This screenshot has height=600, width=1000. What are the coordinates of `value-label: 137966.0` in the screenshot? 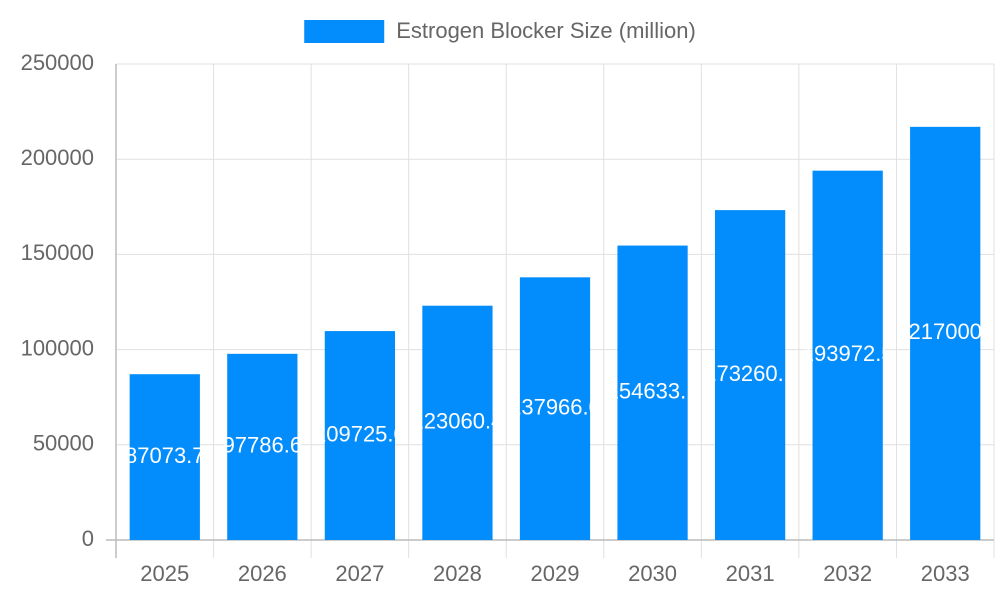 It's located at (555, 406).